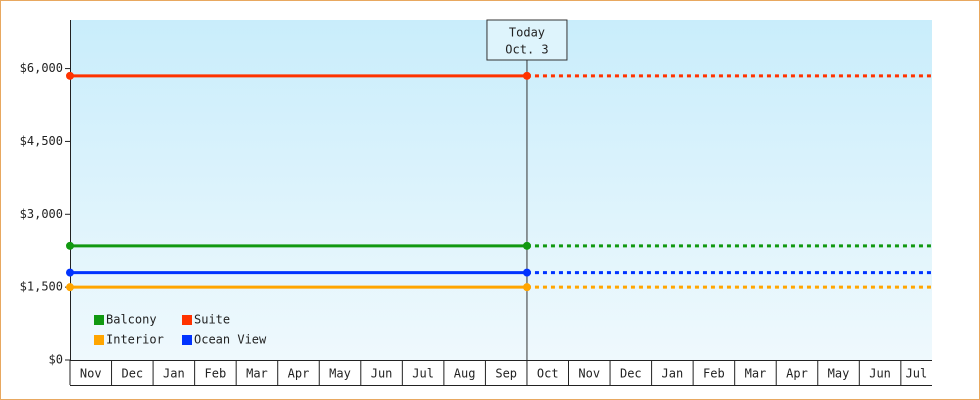  What do you see at coordinates (212, 320) in the screenshot?
I see `legend-label: Suite` at bounding box center [212, 320].